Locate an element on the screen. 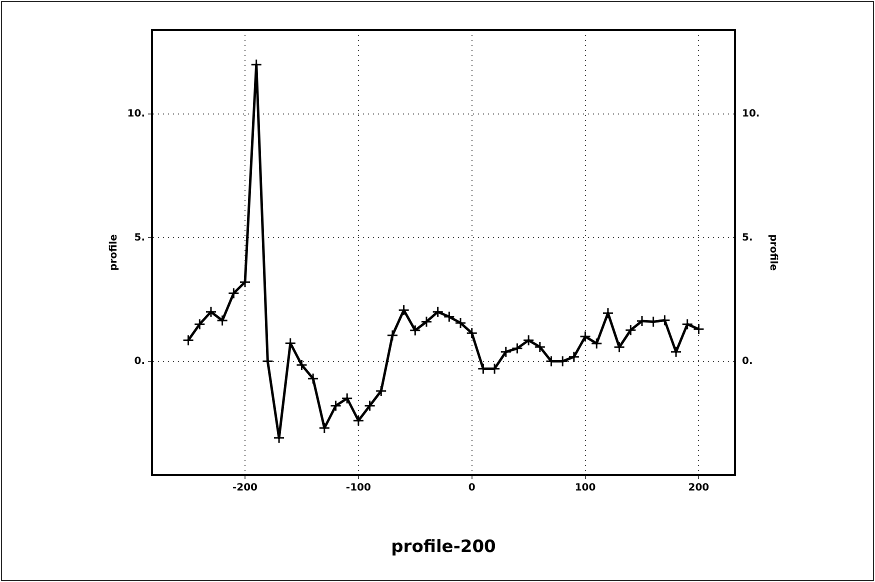 This screenshot has height=582, width=875. x-tick-label: 100 is located at coordinates (585, 488).